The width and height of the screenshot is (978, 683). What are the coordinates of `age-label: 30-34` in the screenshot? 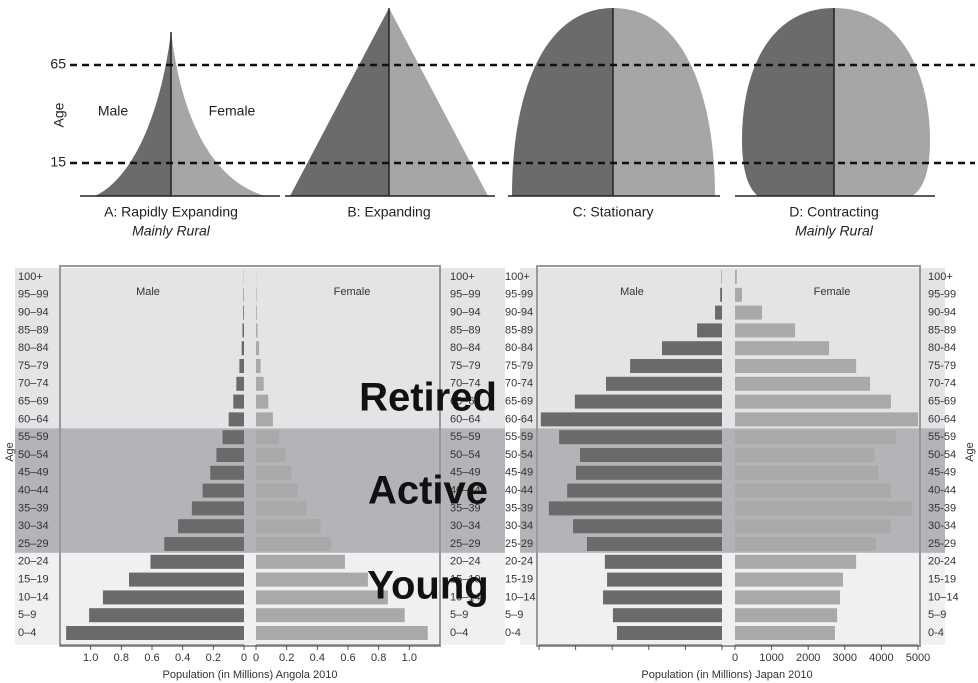 It's located at (519, 526).